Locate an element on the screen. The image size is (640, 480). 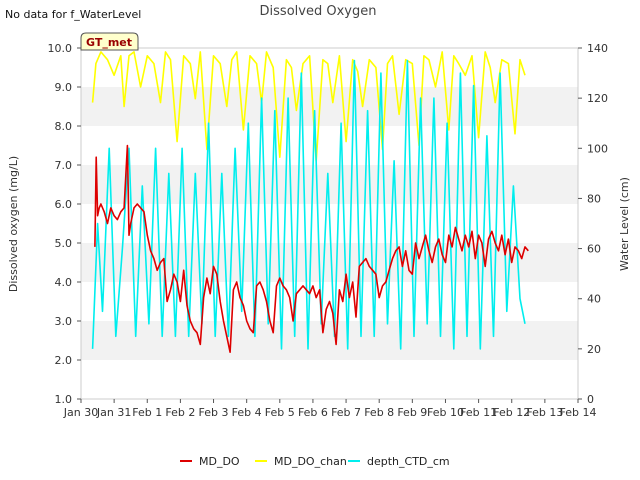
x-tick-label: Feb 2 is located at coordinates (180, 412).